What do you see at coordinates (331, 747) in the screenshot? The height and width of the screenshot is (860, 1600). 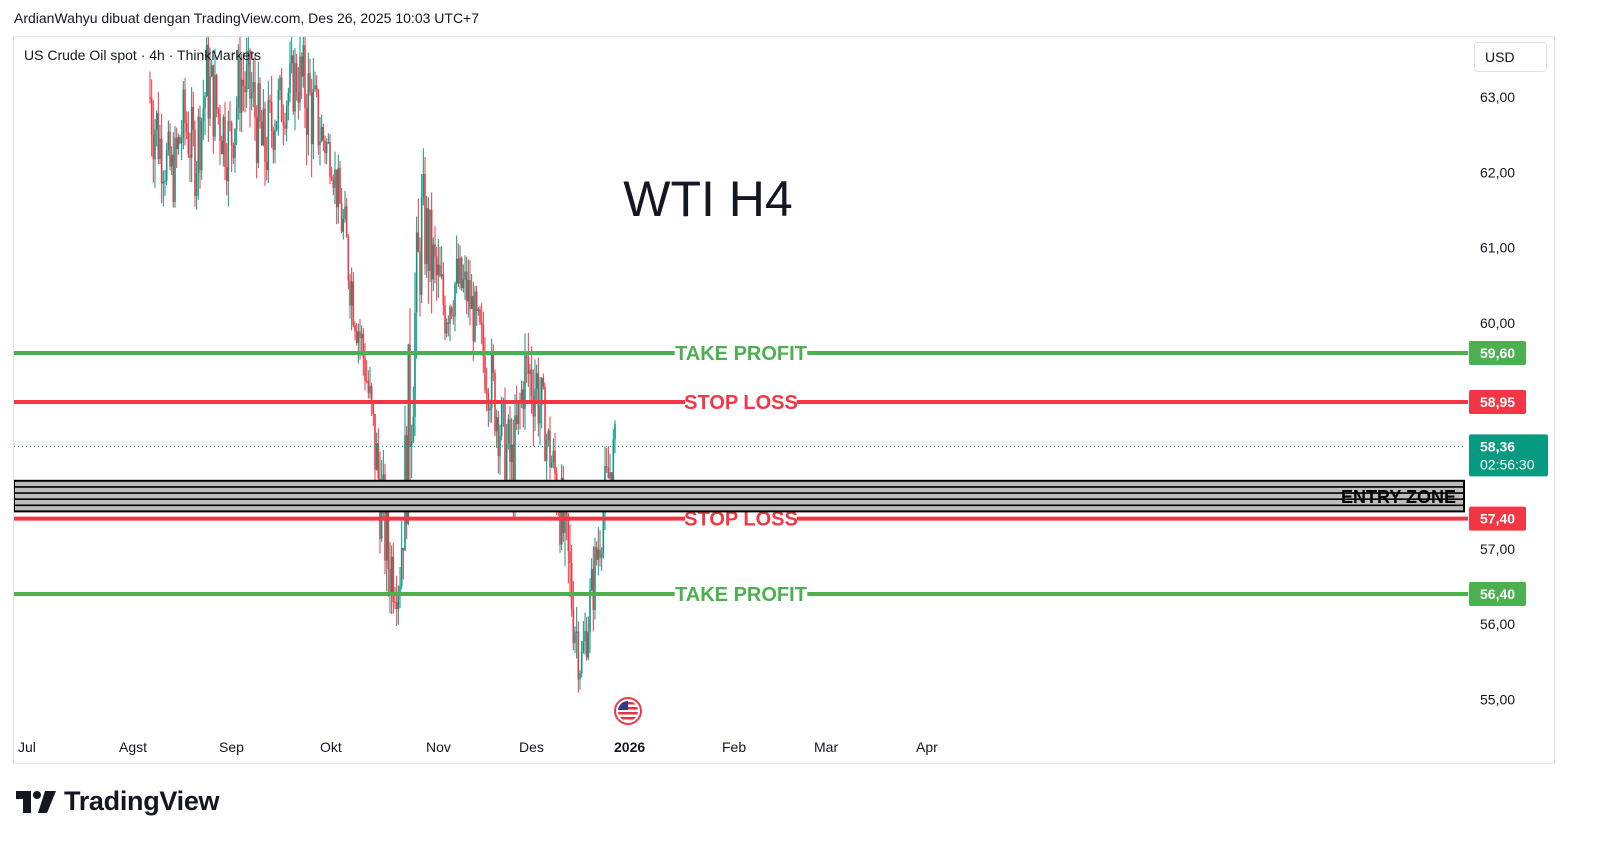 I see `x-tick-label: Okt` at bounding box center [331, 747].